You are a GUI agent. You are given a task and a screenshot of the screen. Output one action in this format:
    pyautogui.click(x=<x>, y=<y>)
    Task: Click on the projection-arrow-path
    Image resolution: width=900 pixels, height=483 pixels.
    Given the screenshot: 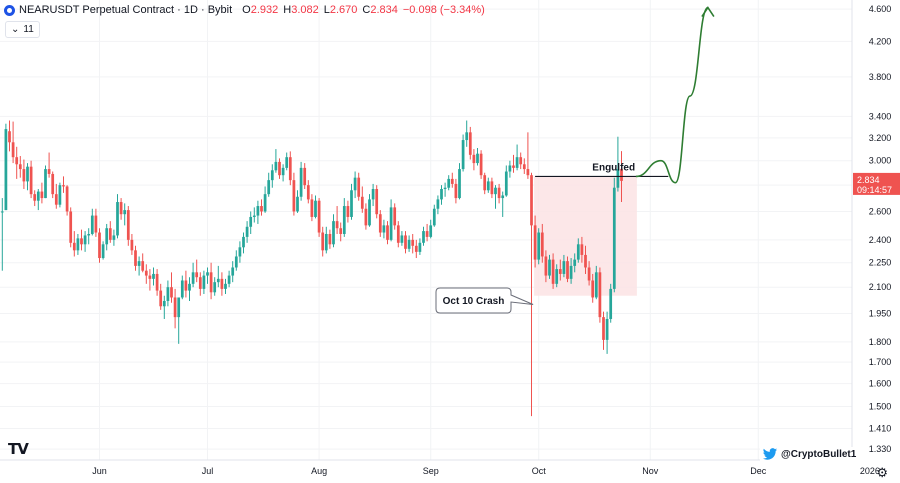 What is the action you would take?
    pyautogui.click(x=672, y=95)
    